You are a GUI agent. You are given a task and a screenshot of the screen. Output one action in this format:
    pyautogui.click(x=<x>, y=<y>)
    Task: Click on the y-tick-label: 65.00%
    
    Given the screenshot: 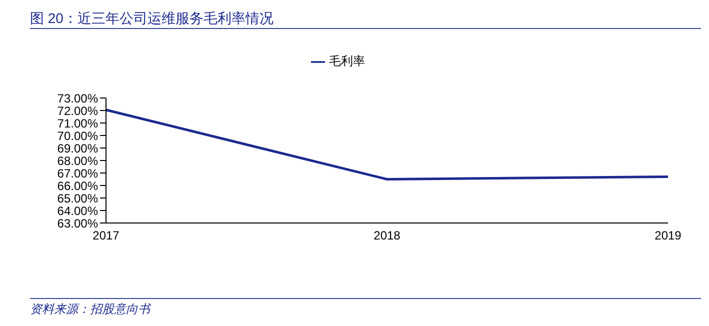 What is the action you would take?
    pyautogui.click(x=77, y=198)
    